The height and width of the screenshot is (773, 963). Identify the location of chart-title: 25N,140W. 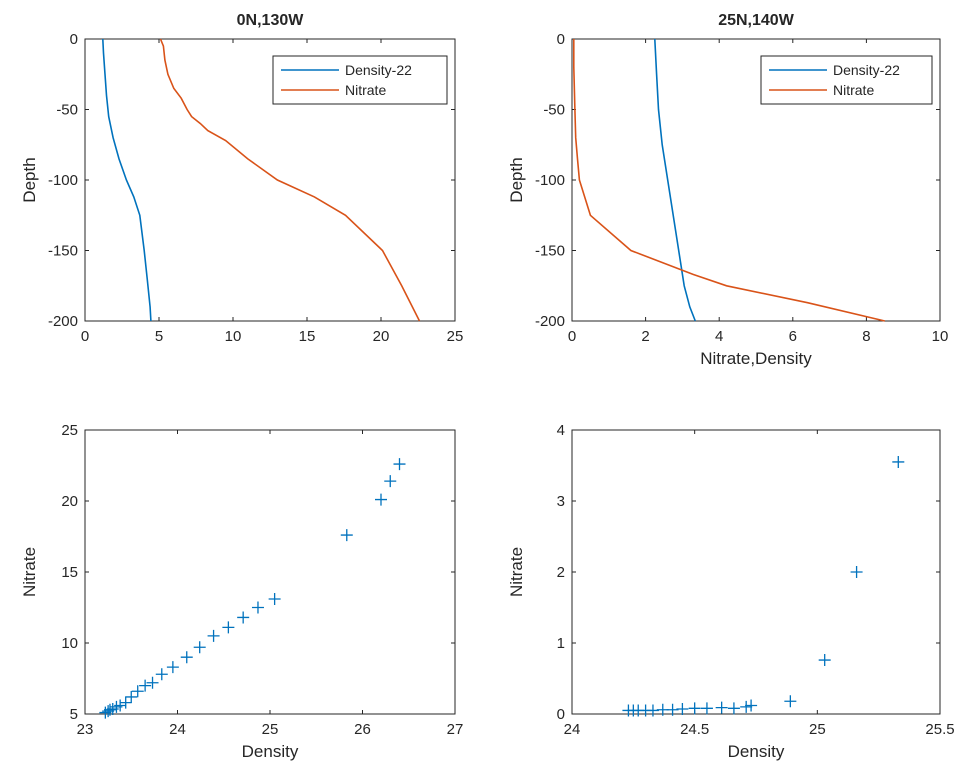
(756, 20).